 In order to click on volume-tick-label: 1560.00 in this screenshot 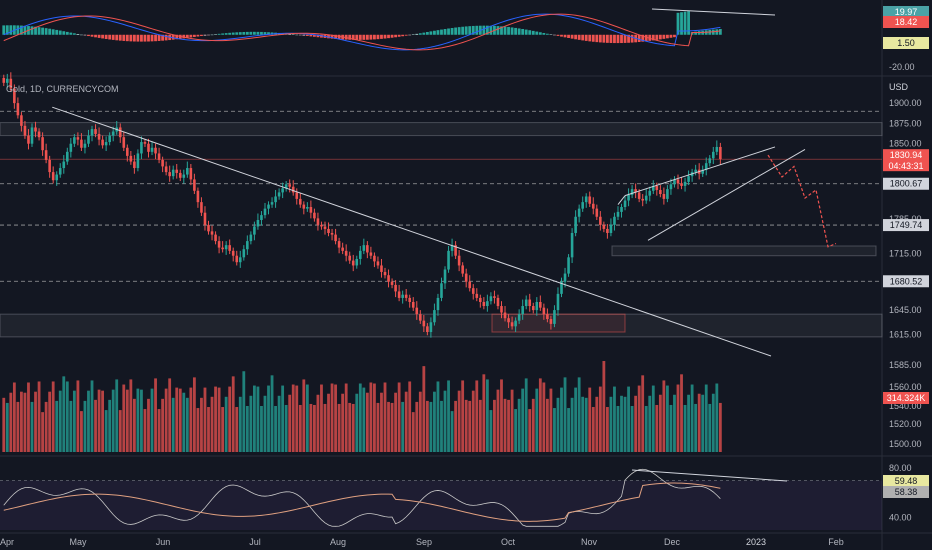, I will do `click(905, 387)`.